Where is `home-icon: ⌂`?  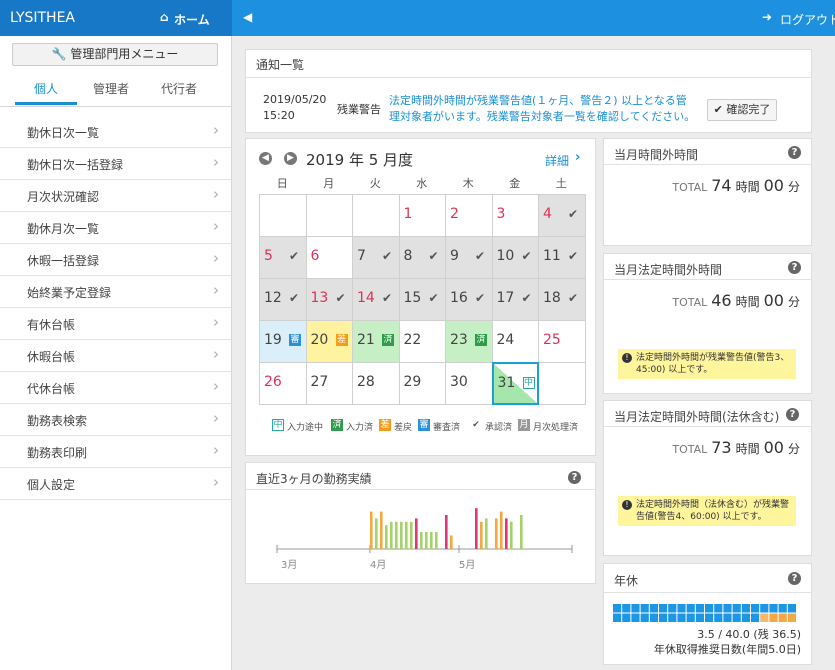
home-icon: ⌂ is located at coordinates (164, 17).